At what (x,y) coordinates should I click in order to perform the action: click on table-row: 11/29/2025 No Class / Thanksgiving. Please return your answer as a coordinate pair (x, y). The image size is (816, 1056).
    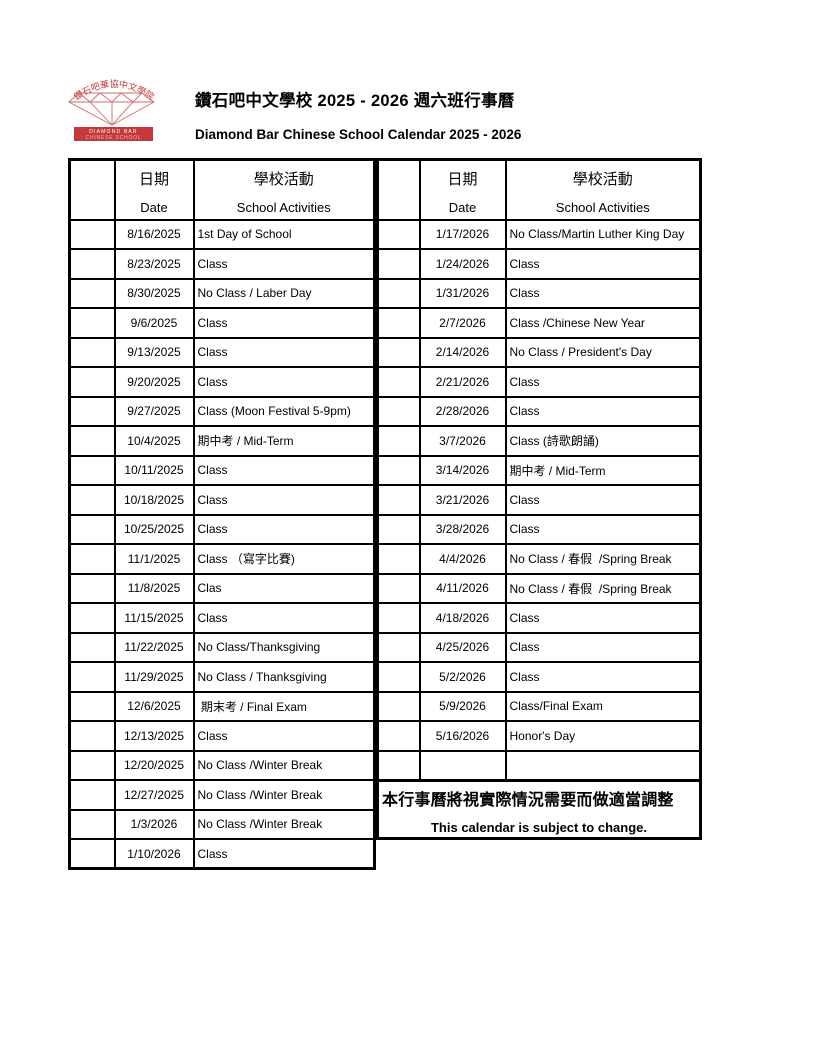
    Looking at the image, I should click on (222, 677).